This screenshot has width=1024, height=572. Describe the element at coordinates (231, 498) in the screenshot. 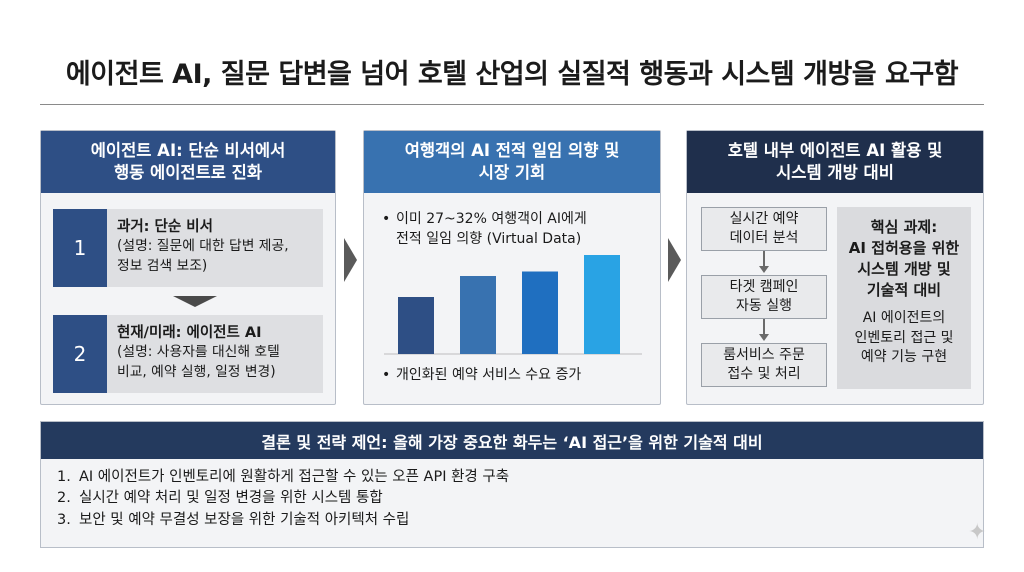

I see `list-item-text: 실시간 예약 처리 및 일정 변경을 위한 시스템 통합` at that location.